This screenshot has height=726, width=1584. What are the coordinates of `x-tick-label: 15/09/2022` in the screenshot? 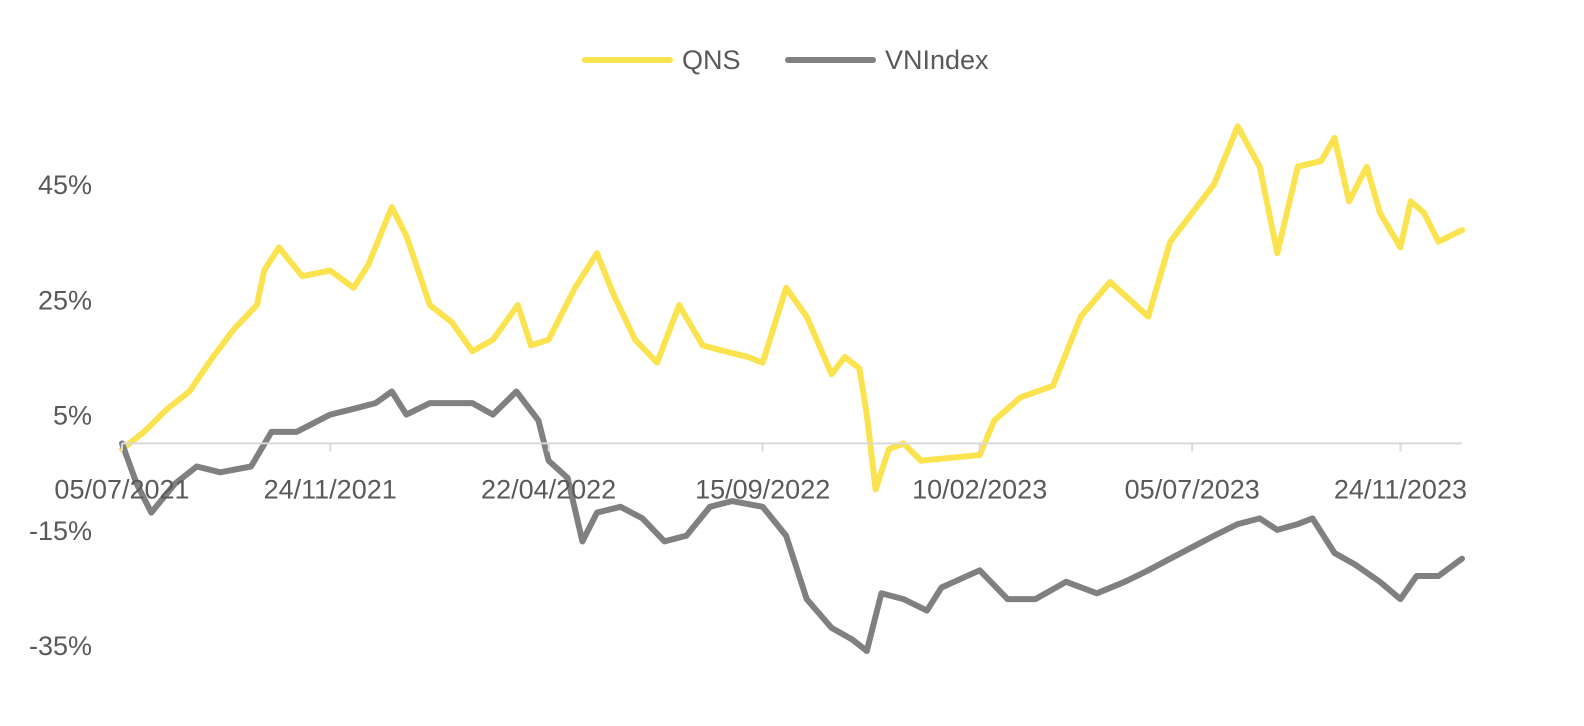 It's located at (762, 489).